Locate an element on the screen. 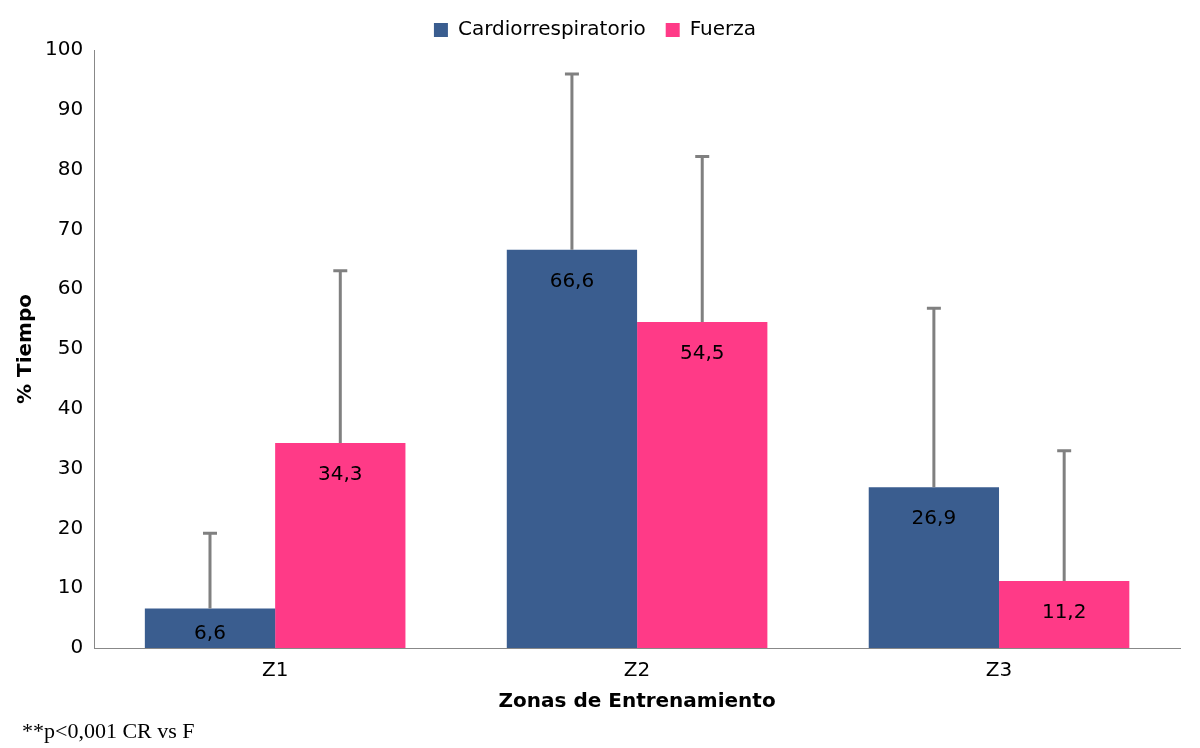 This screenshot has height=748, width=1200. x-axis-title: Zonas de Entrenamiento is located at coordinates (637, 700).